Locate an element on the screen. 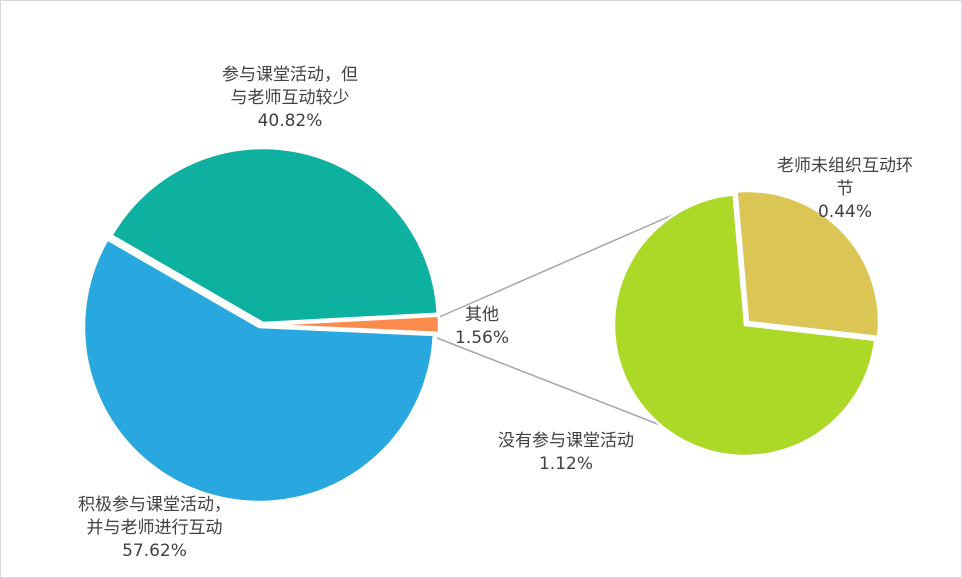 Image resolution: width=962 pixels, height=578 pixels. label-value: 1.12% is located at coordinates (565, 464).